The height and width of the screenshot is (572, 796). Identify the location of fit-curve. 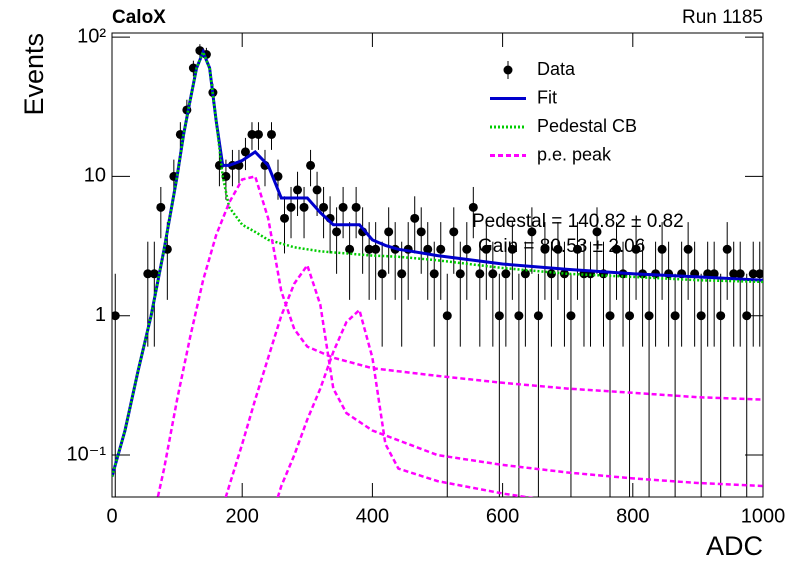
(405, 402).